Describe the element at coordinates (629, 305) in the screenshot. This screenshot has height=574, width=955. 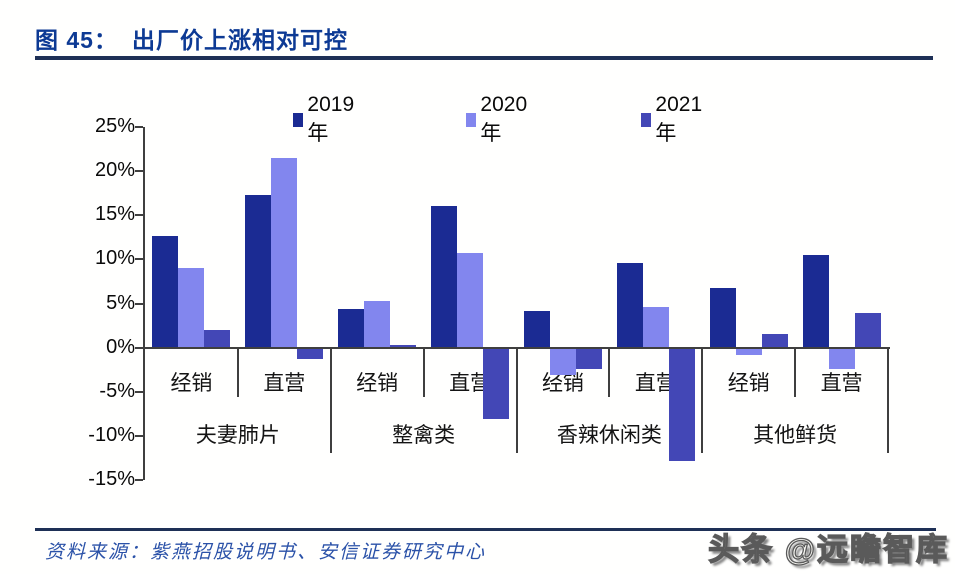
I see `bar-2019年-香辣休闲类·直营` at that location.